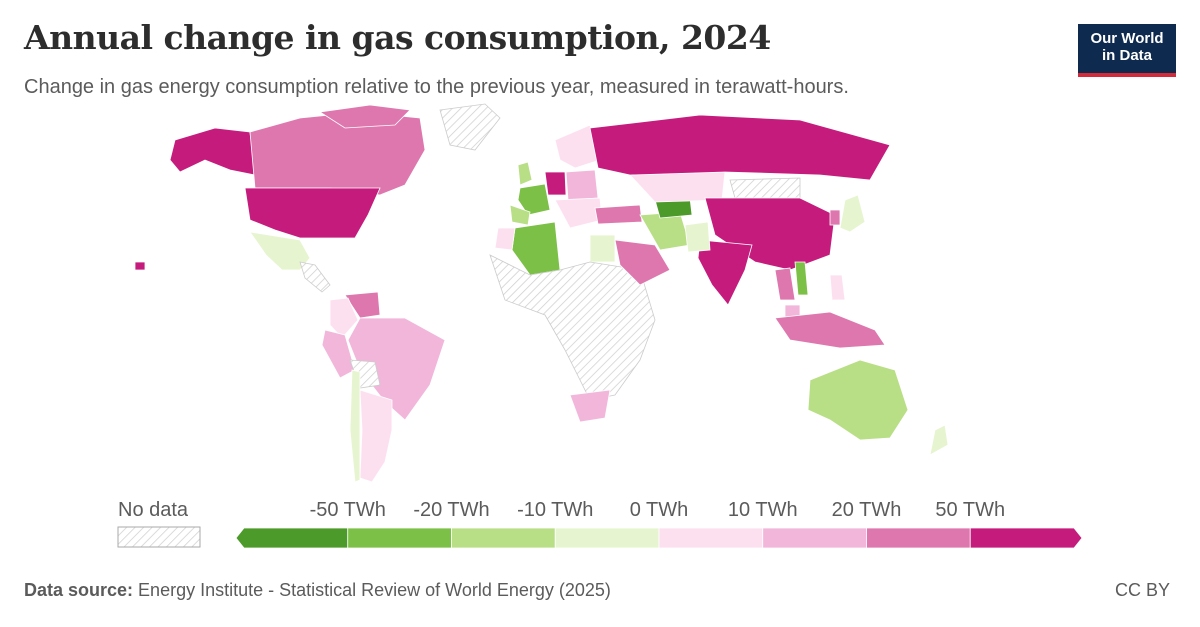 The height and width of the screenshot is (627, 1200). Describe the element at coordinates (830, 330) in the screenshot. I see `region-indonesia` at that location.